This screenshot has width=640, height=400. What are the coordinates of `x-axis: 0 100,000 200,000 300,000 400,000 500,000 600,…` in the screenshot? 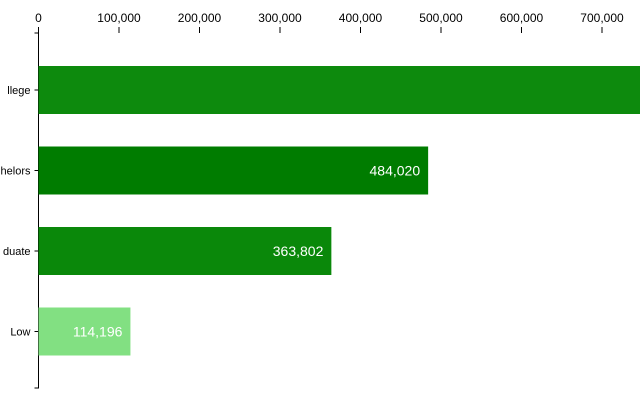 It's located at (329, 22).